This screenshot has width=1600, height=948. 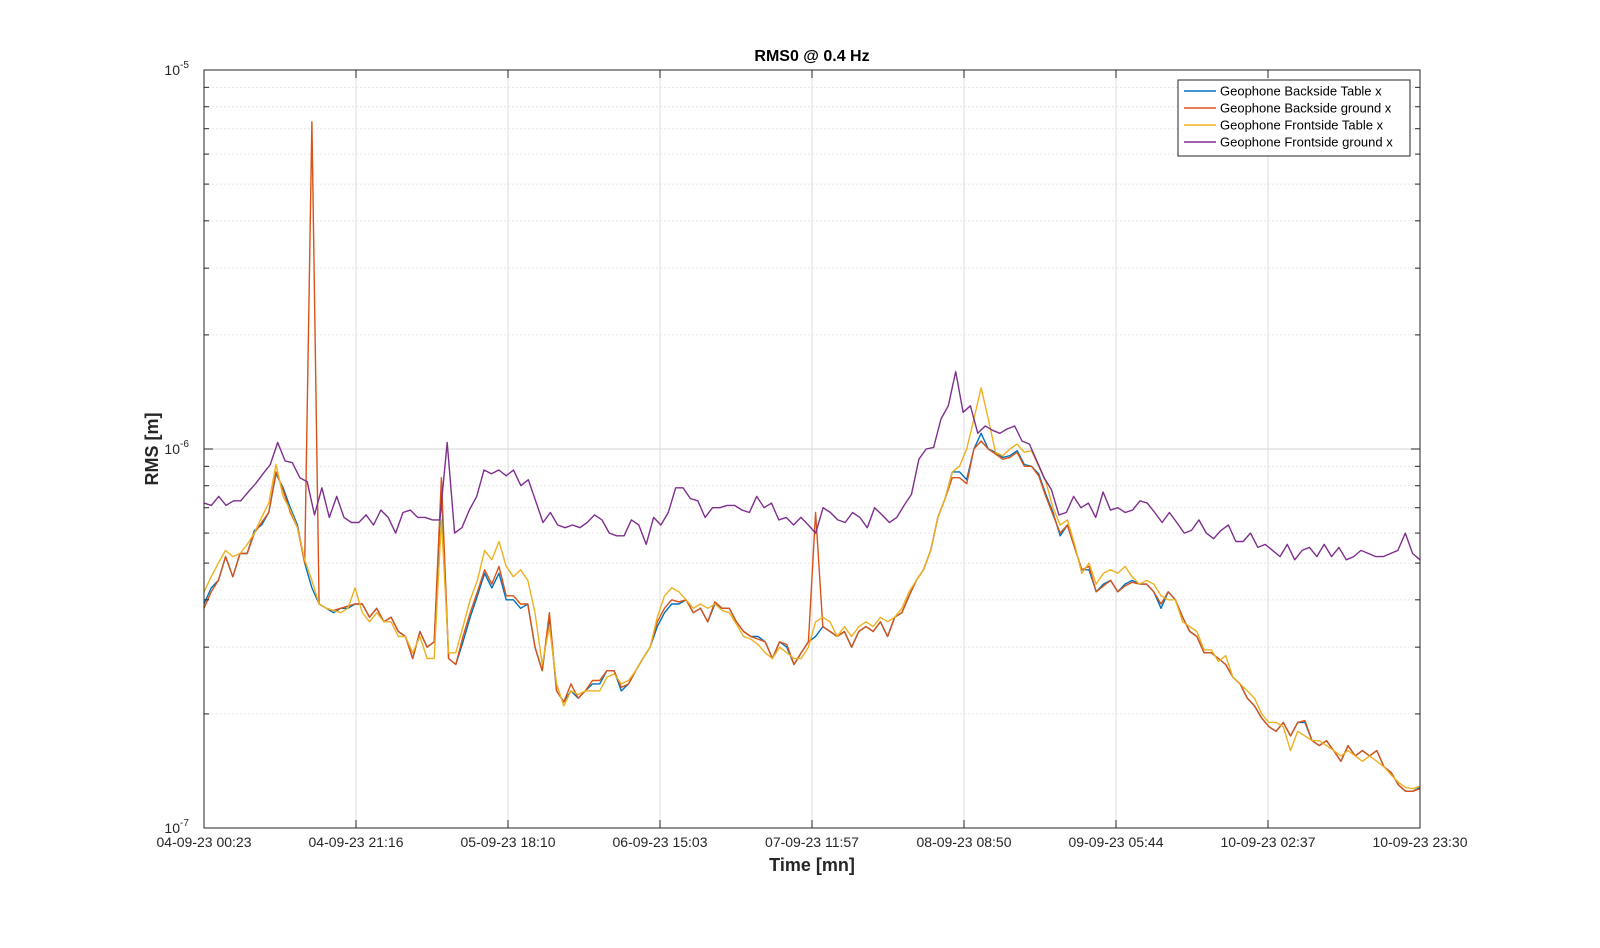 I want to click on x-tick-label: 05-09-23 18:10, so click(x=508, y=842).